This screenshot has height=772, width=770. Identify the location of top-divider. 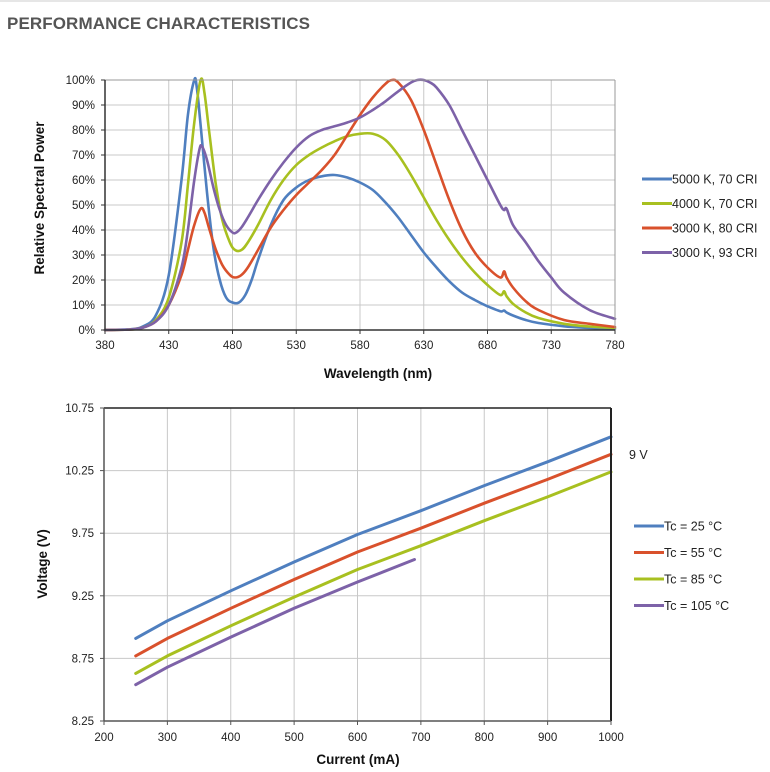
(385, 1).